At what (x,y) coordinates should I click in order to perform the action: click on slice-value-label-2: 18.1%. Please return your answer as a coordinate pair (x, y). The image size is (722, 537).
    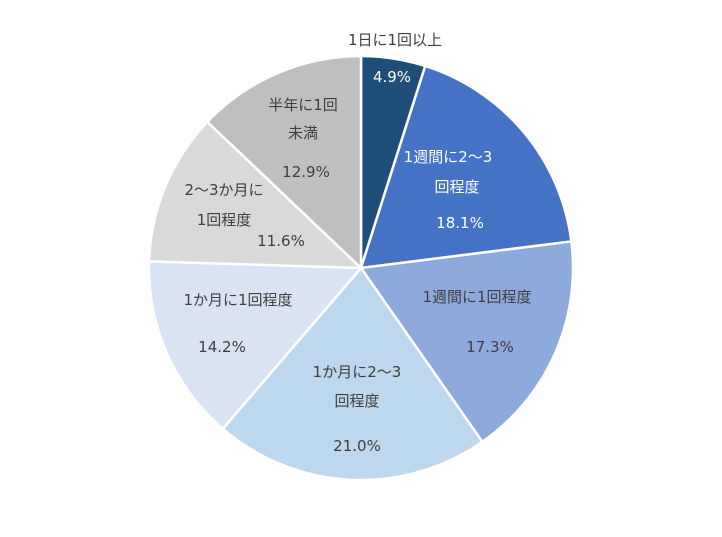
    Looking at the image, I should click on (460, 223).